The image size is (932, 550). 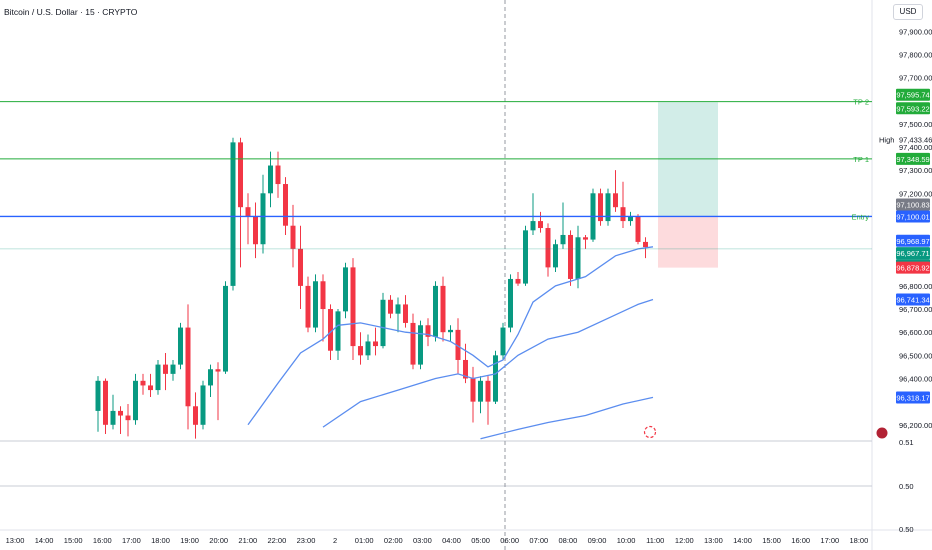 I want to click on prev-price-tag-bg, so click(x=913, y=204).